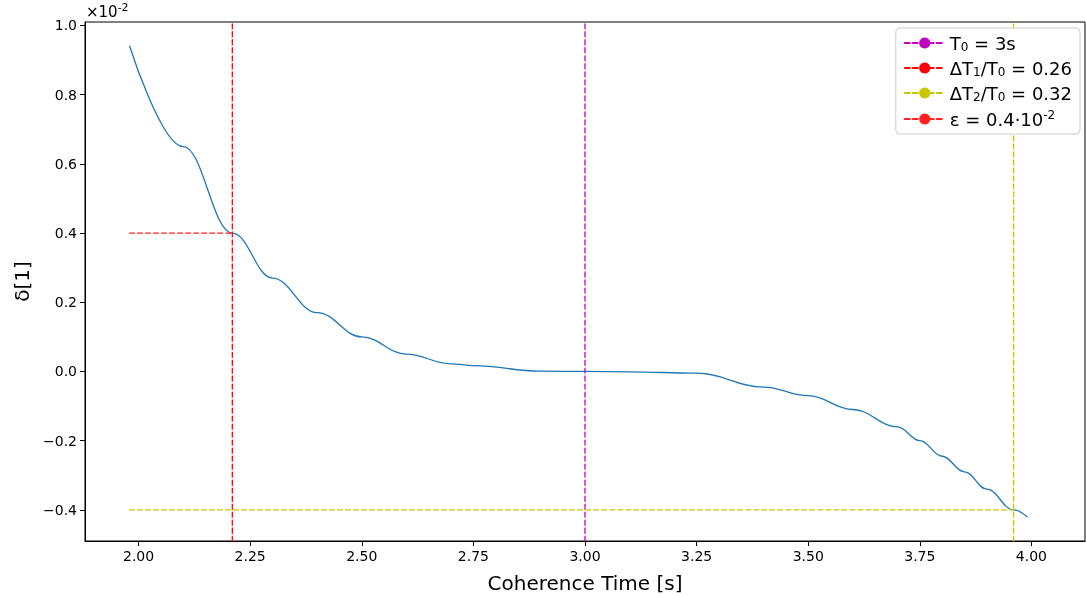 The height and width of the screenshot is (598, 1086). I want to click on x-tick-label: 3.00, so click(585, 556).